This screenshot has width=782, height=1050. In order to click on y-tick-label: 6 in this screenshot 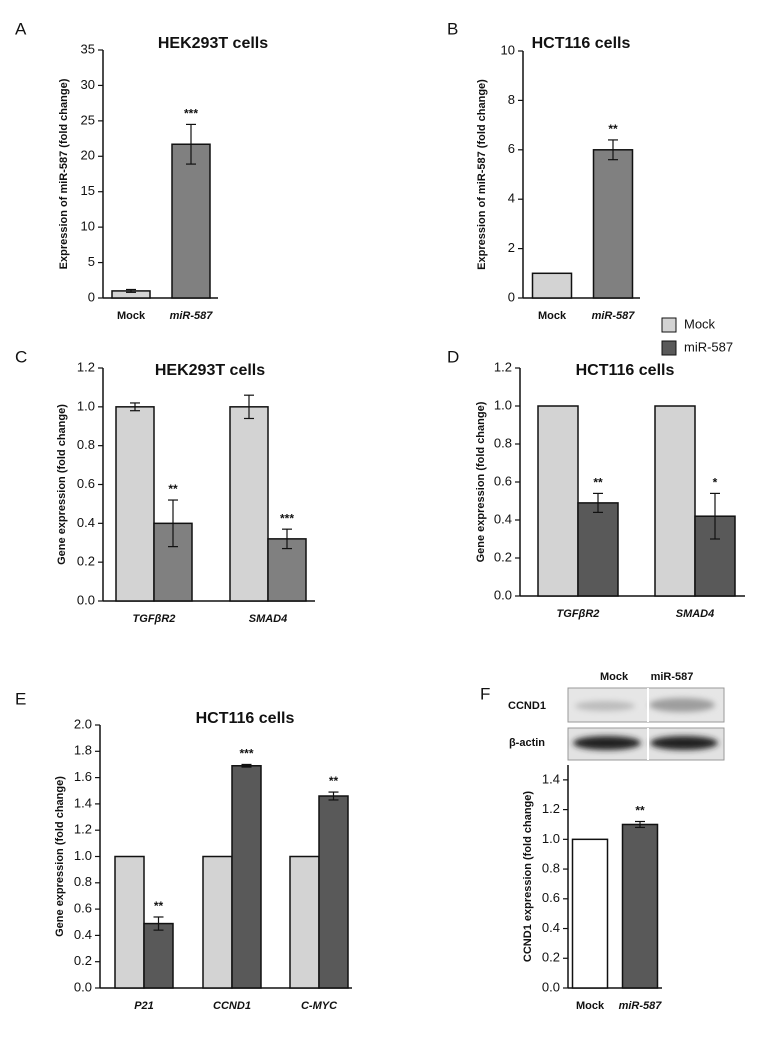, I will do `click(511, 148)`.